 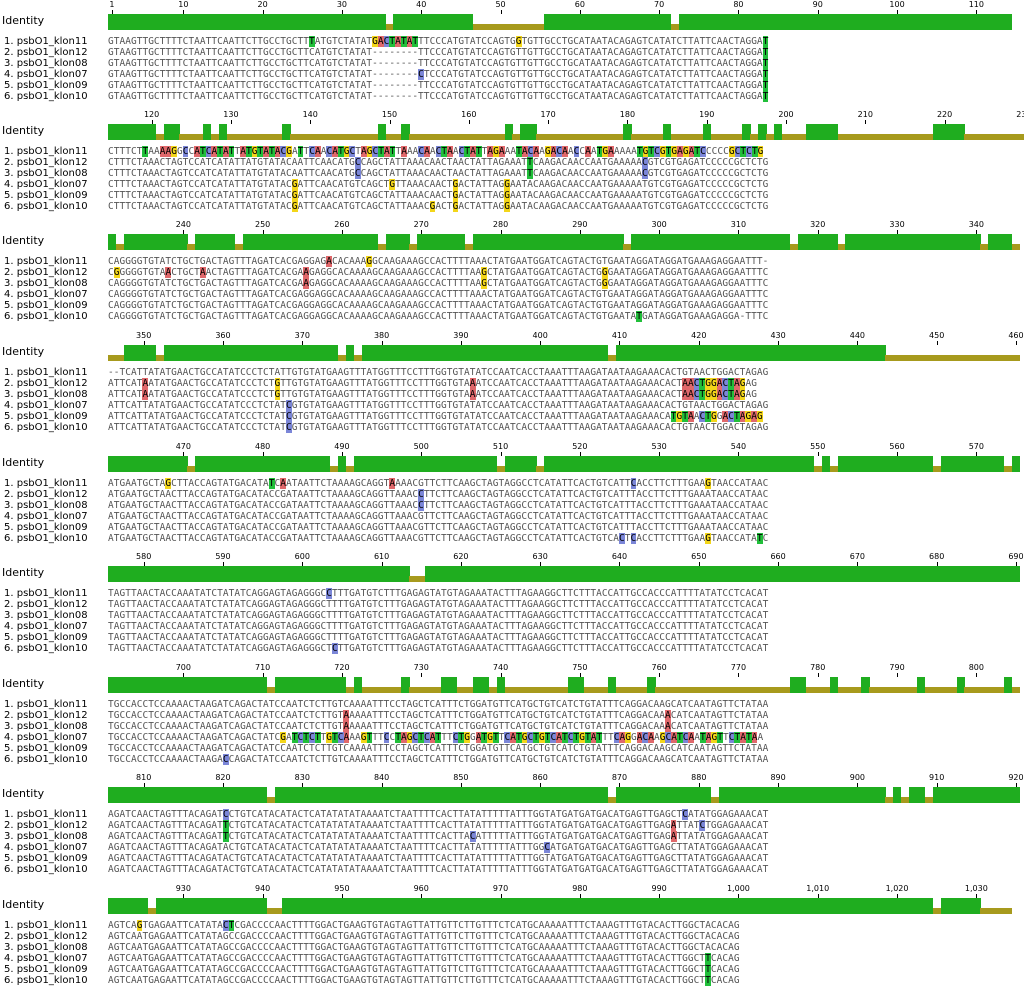 I want to click on ruler-tick-label: 60, so click(x=579, y=4).